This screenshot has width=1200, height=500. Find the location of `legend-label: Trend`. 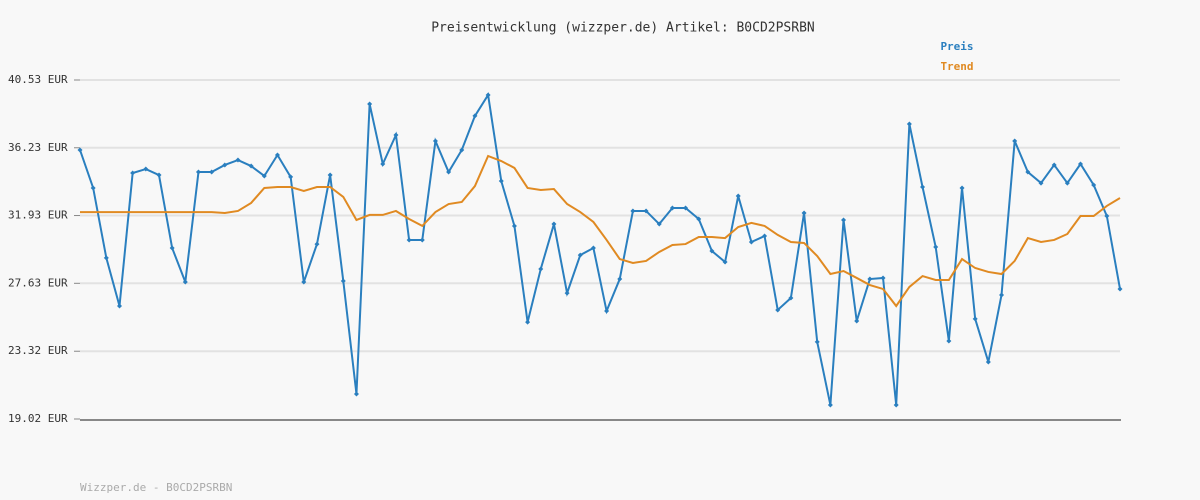

legend-label: Trend is located at coordinates (956, 66).